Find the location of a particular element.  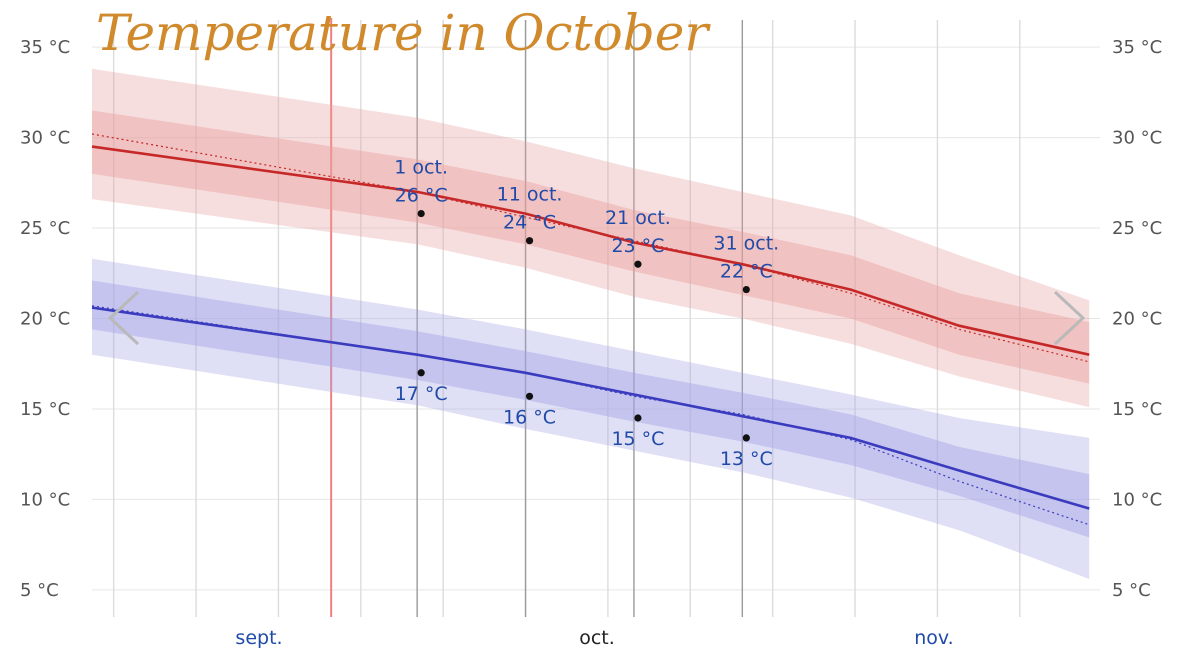

chart-title: Temperature in October is located at coordinates (403, 33).